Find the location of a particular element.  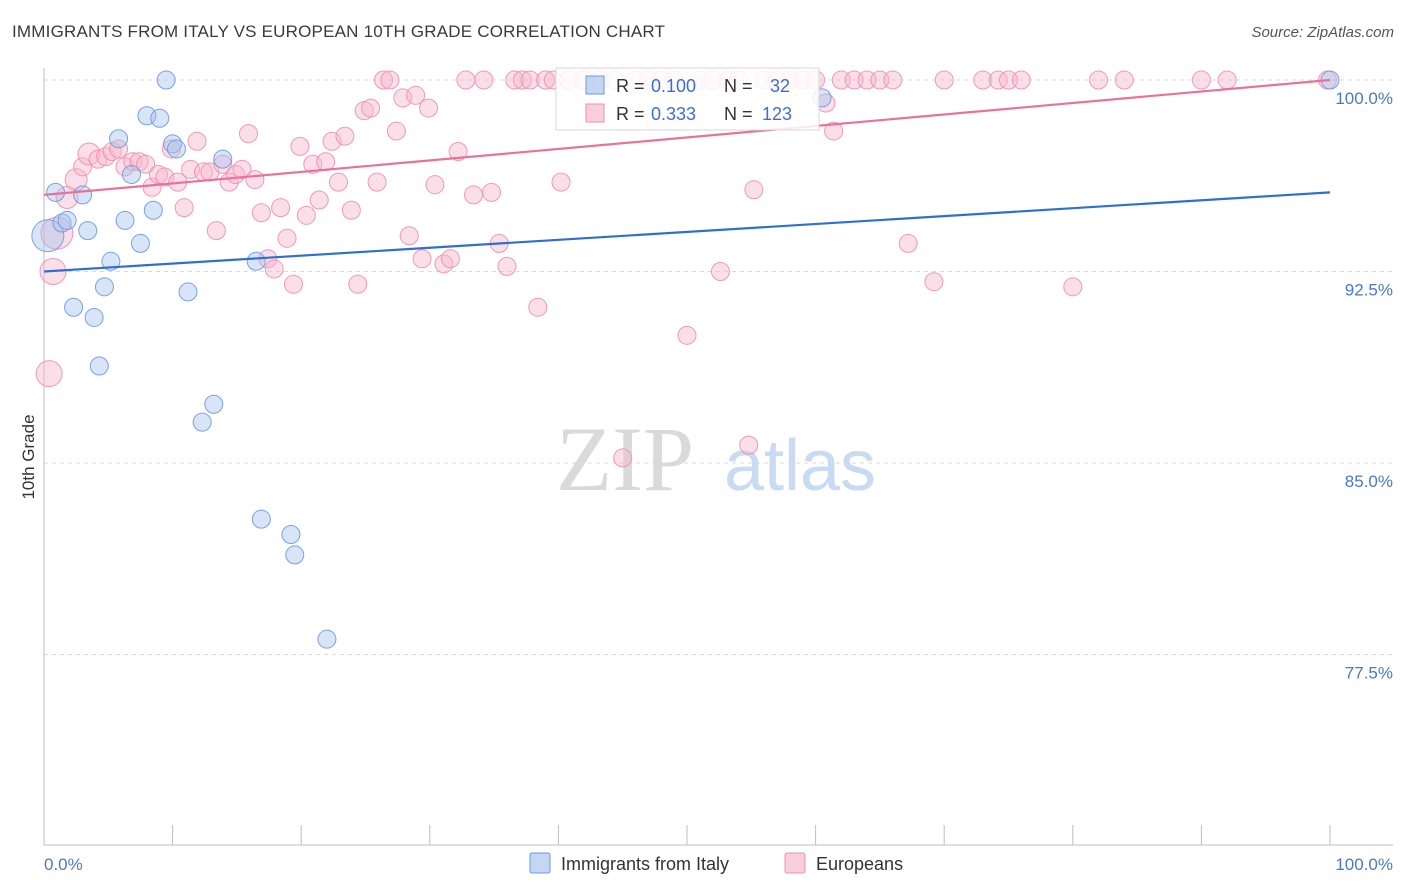

x-tick-label-max: 100.0% is located at coordinates (1364, 864).